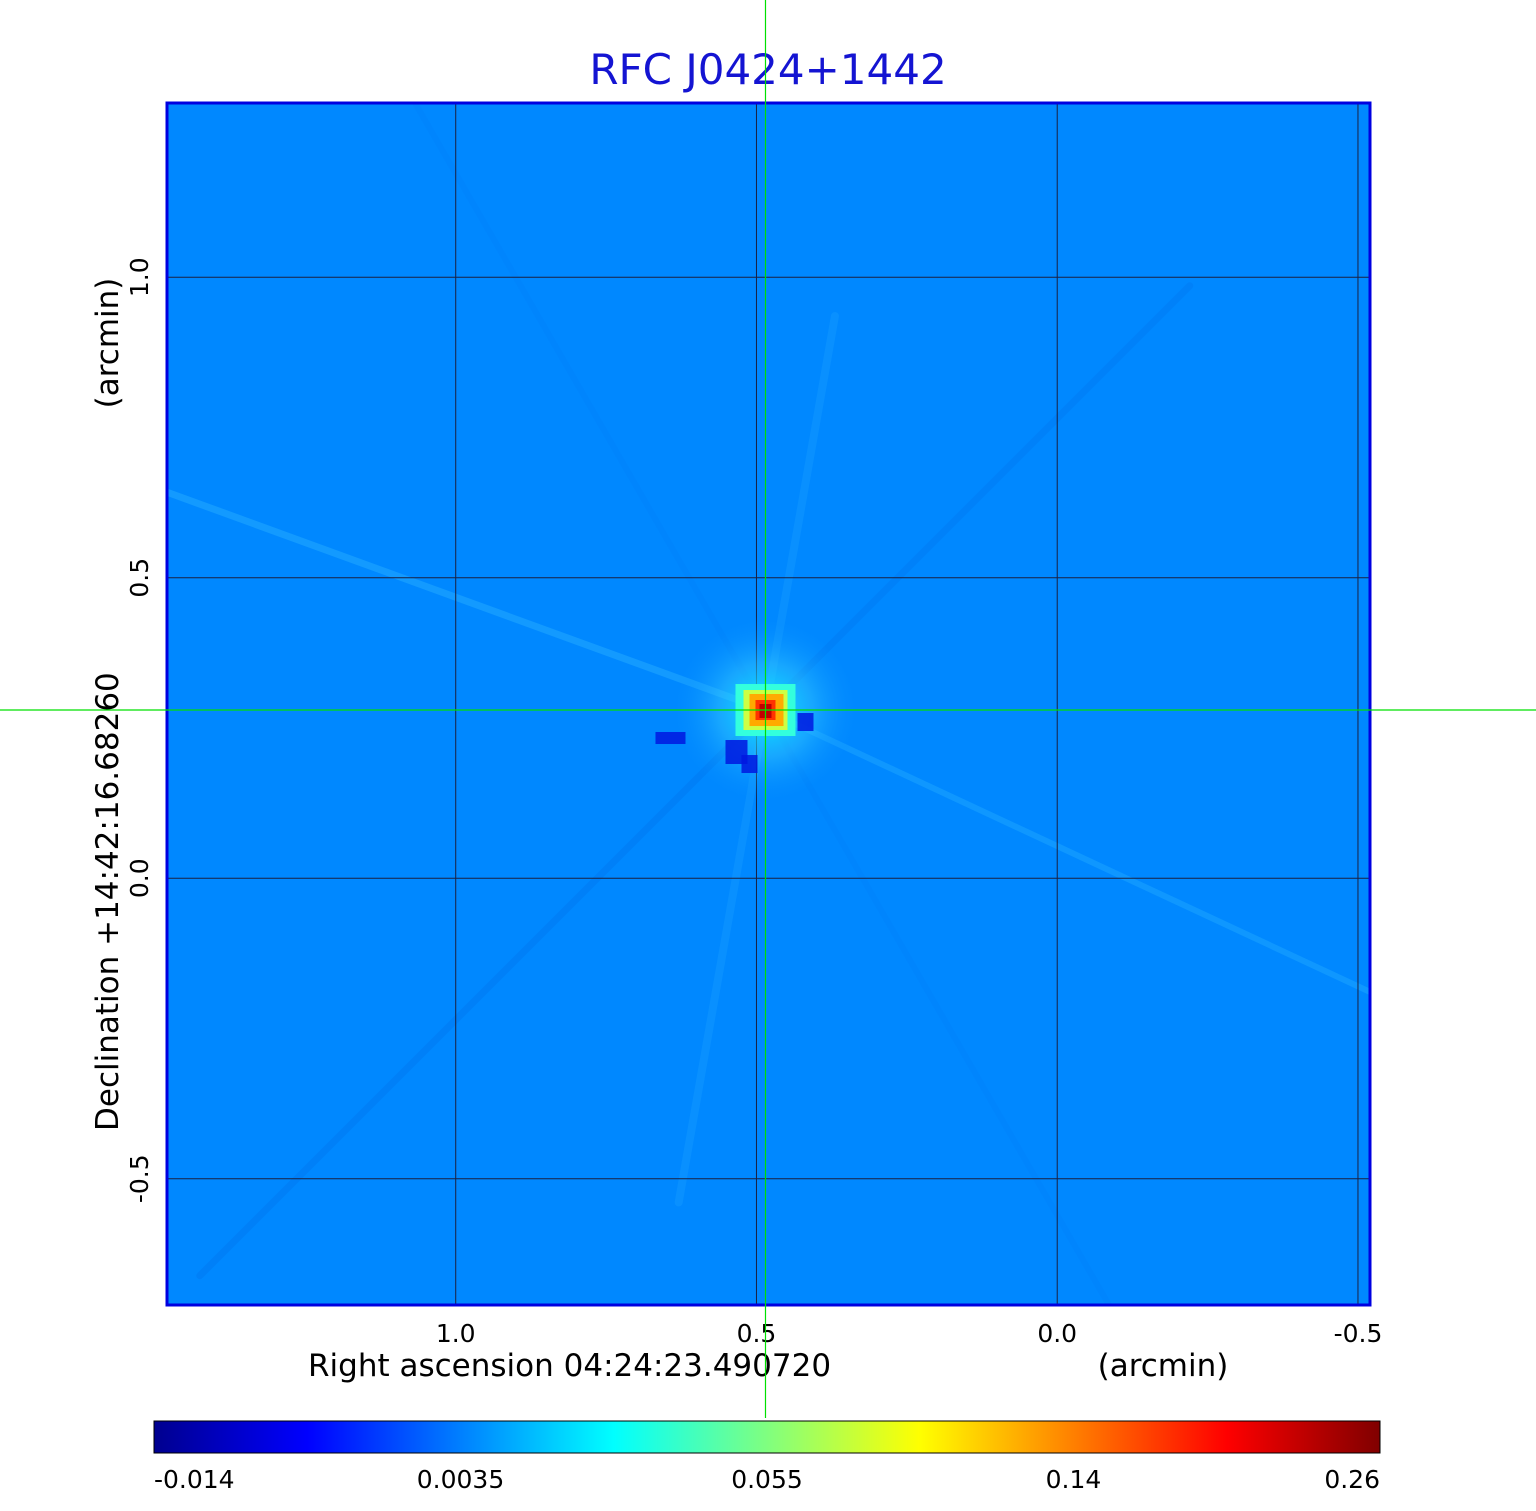  I want to click on colorbar-tick-label: 0.055, so click(767, 1479).